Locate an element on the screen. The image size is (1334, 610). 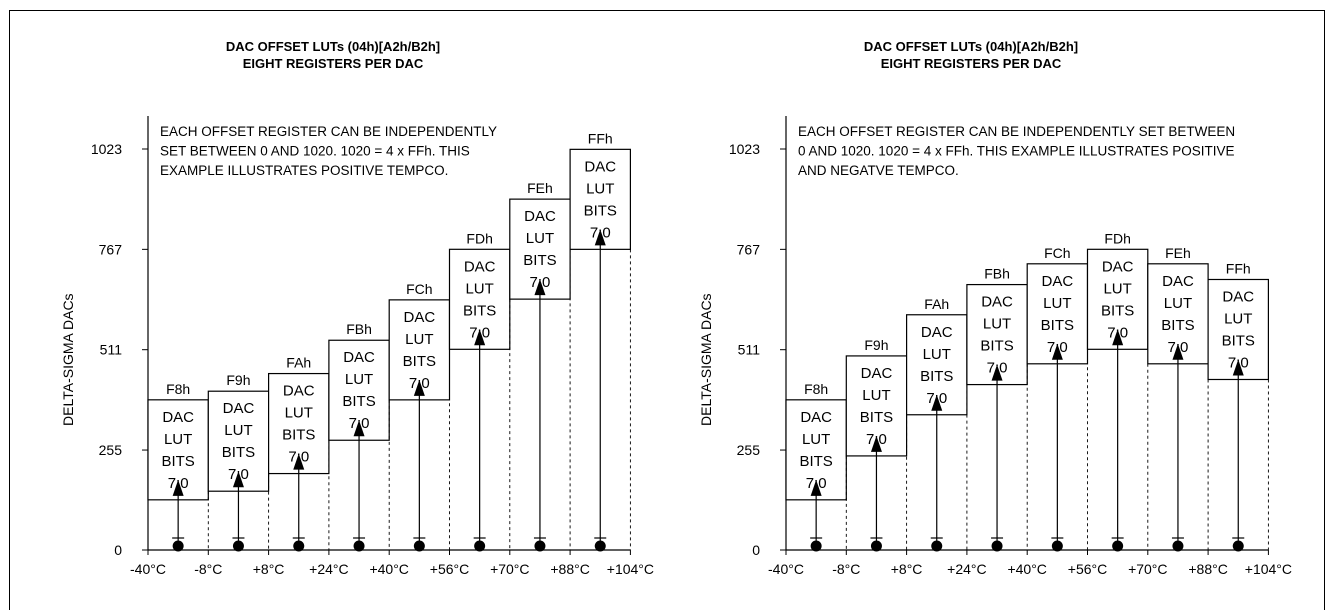
y-tick-label: 255 is located at coordinates (749, 450).